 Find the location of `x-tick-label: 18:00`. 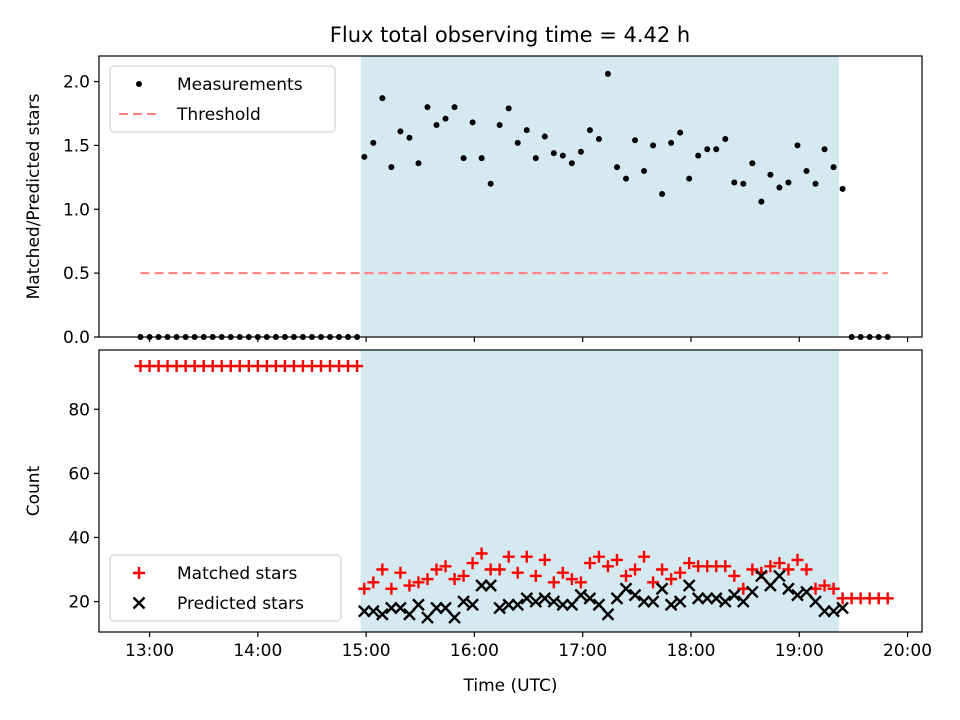

x-tick-label: 18:00 is located at coordinates (690, 651).